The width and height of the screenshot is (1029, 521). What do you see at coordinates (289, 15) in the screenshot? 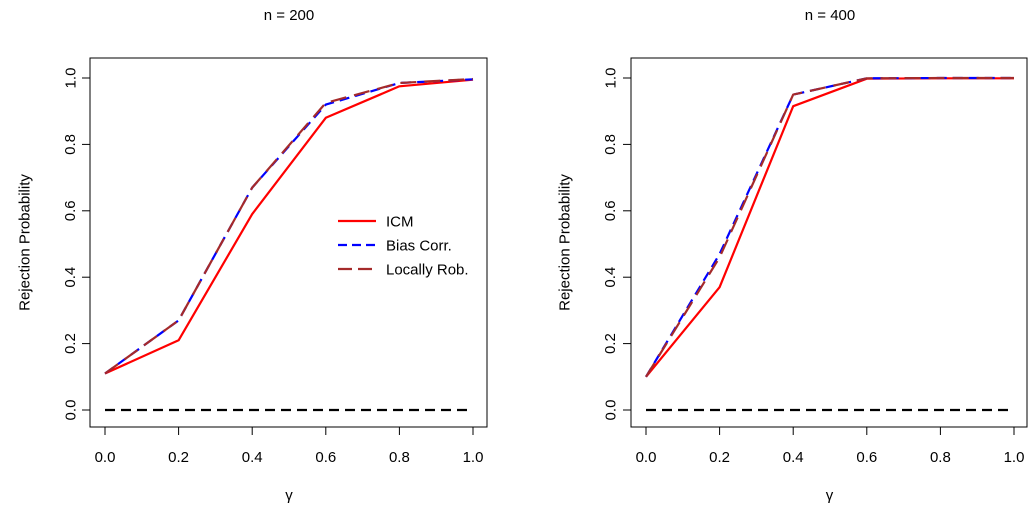
I see `chart-title: n = 200` at bounding box center [289, 15].